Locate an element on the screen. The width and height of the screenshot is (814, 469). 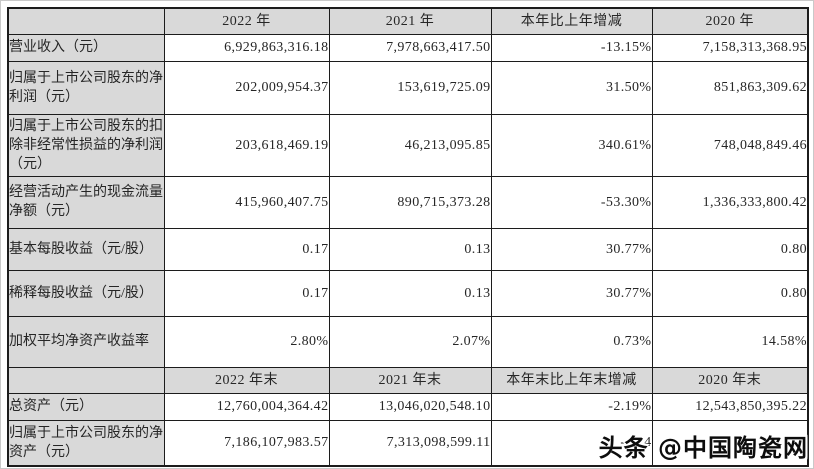
value-cell: 1,336,333,800.42 is located at coordinates (730, 202).